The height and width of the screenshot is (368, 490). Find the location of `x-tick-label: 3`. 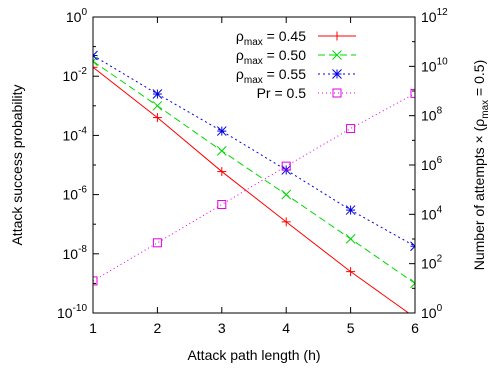

x-tick-label: 3 is located at coordinates (222, 328).